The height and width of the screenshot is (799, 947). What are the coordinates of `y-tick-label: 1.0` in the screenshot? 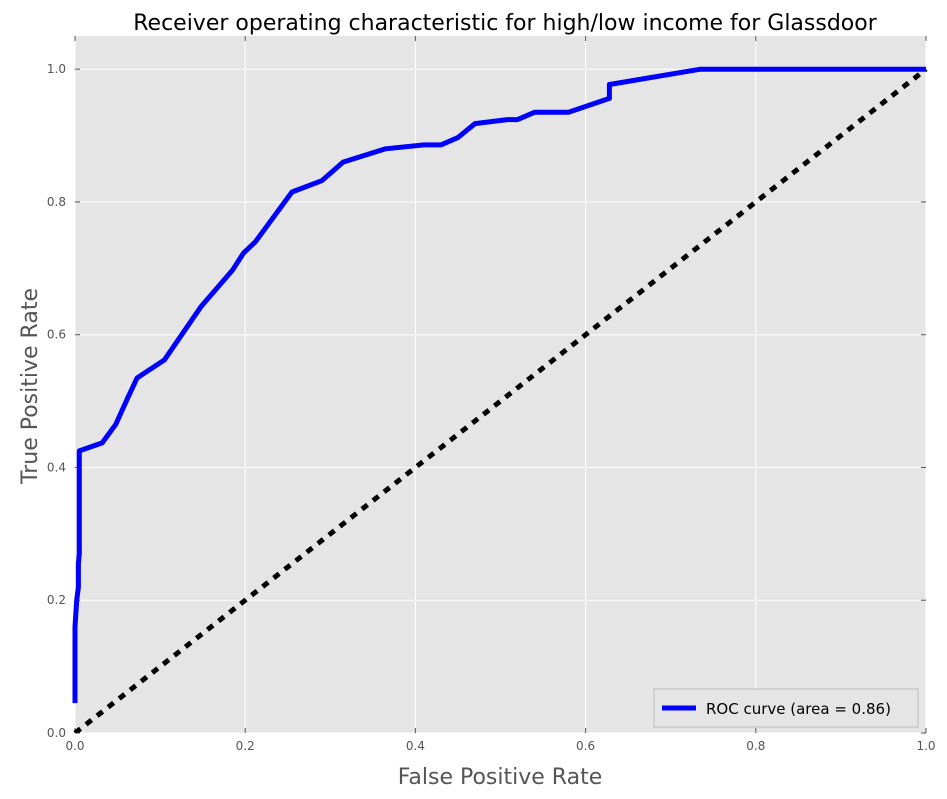 It's located at (56, 69).